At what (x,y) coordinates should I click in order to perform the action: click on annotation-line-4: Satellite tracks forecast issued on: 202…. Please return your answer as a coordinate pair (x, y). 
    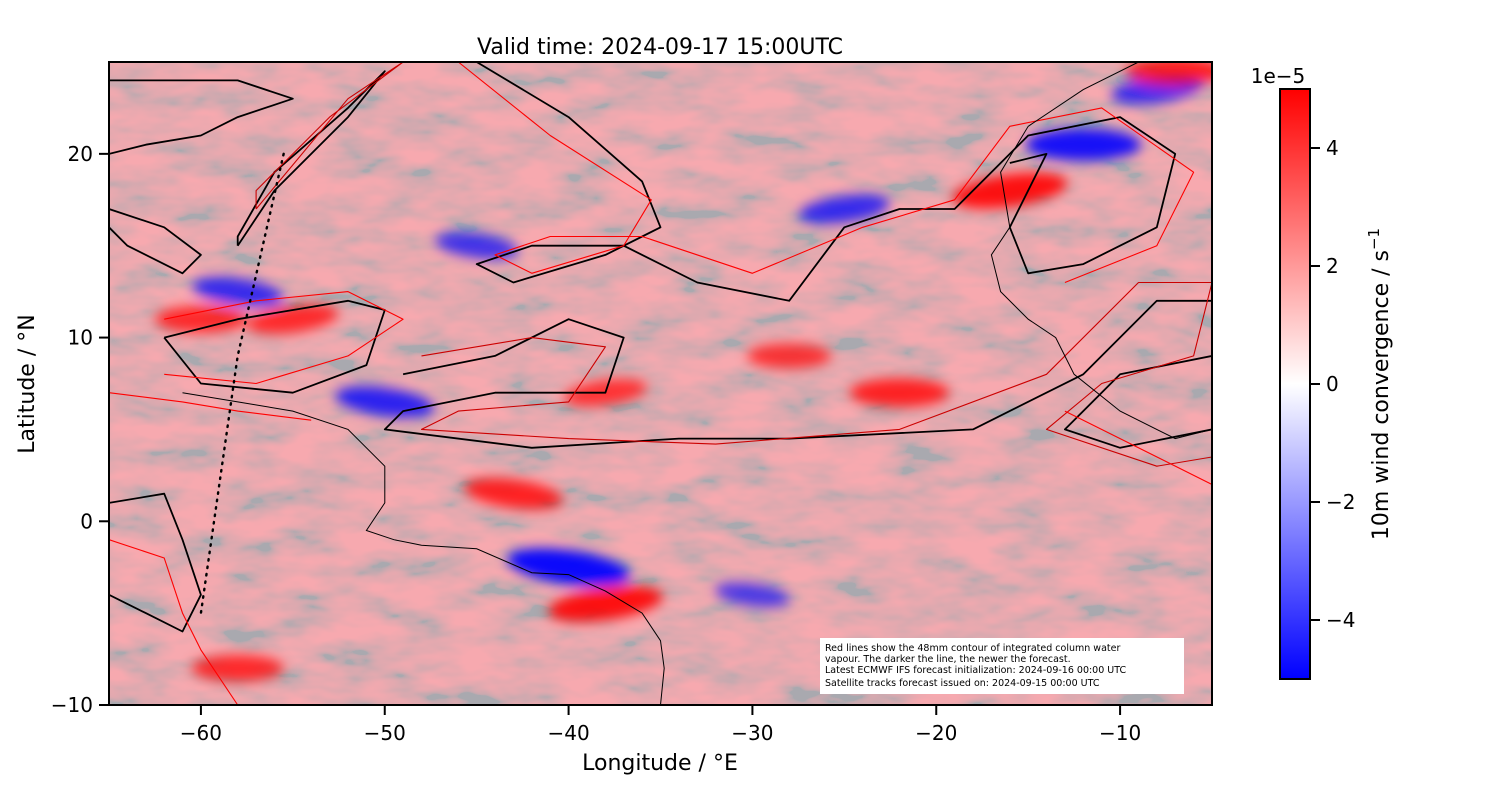
    Looking at the image, I should click on (962, 683).